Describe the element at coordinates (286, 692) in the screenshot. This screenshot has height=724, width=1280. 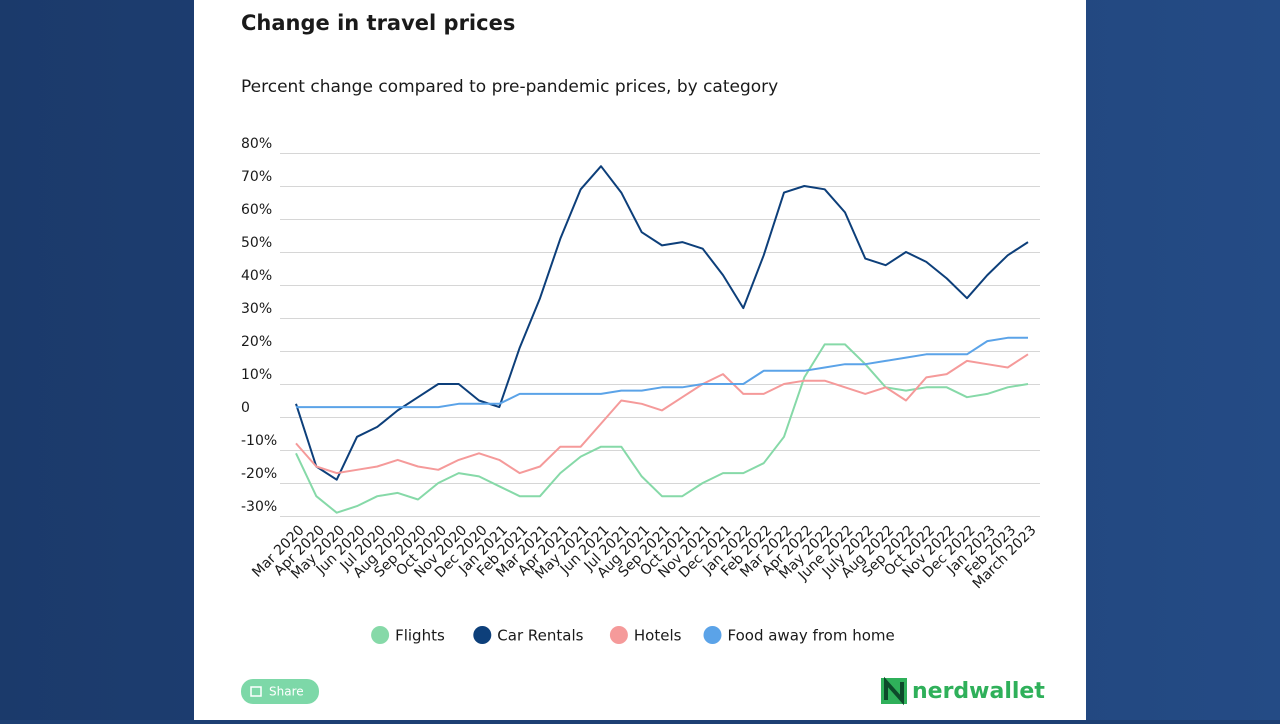
I see `share-label: Share` at that location.